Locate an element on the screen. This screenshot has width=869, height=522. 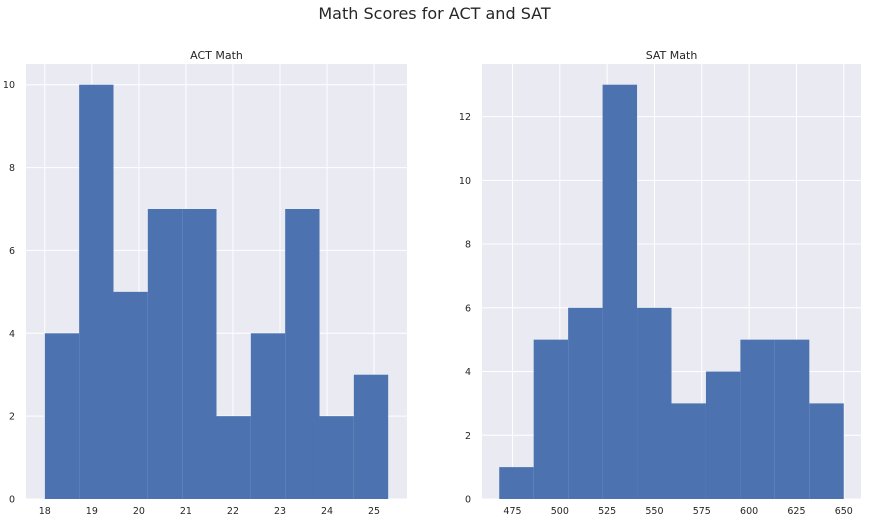
act-x-tick-label: 23 is located at coordinates (280, 511).